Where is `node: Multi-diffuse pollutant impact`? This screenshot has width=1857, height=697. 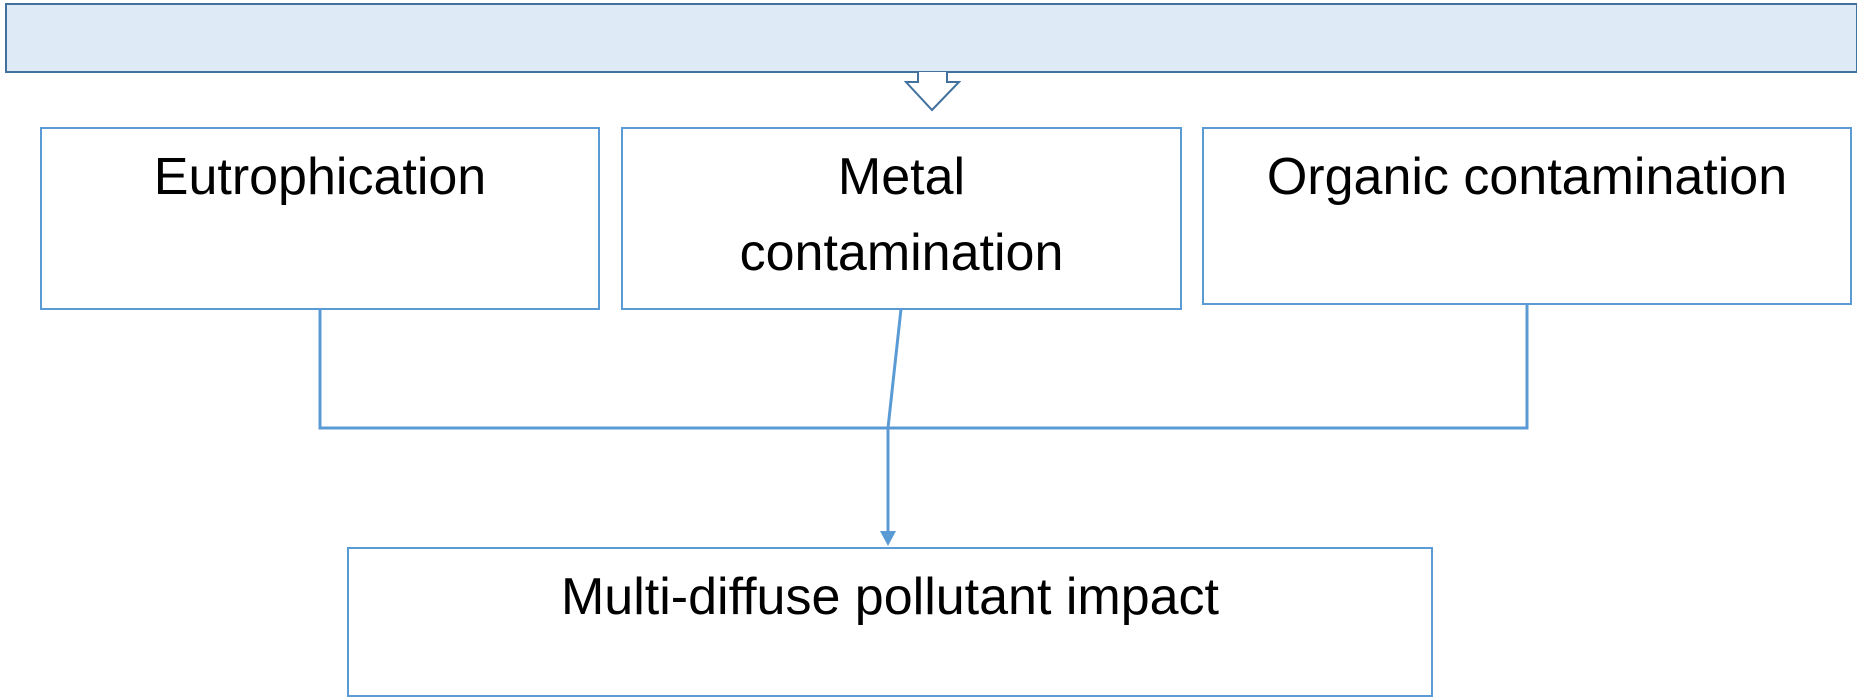
node: Multi-diffuse pollutant impact is located at coordinates (890, 622).